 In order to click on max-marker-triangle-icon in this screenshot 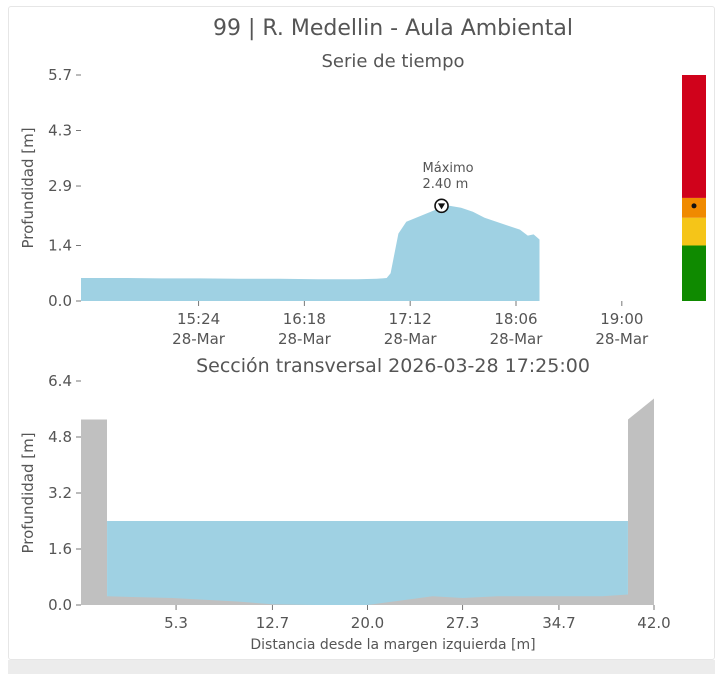, I will do `click(441, 206)`.